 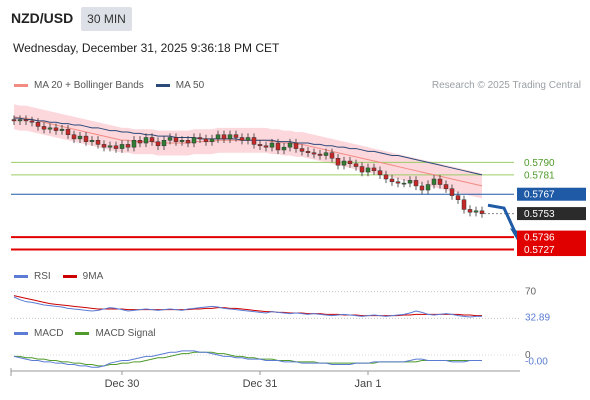 I want to click on rsi-legend: RSI 9MA, so click(x=64, y=276).